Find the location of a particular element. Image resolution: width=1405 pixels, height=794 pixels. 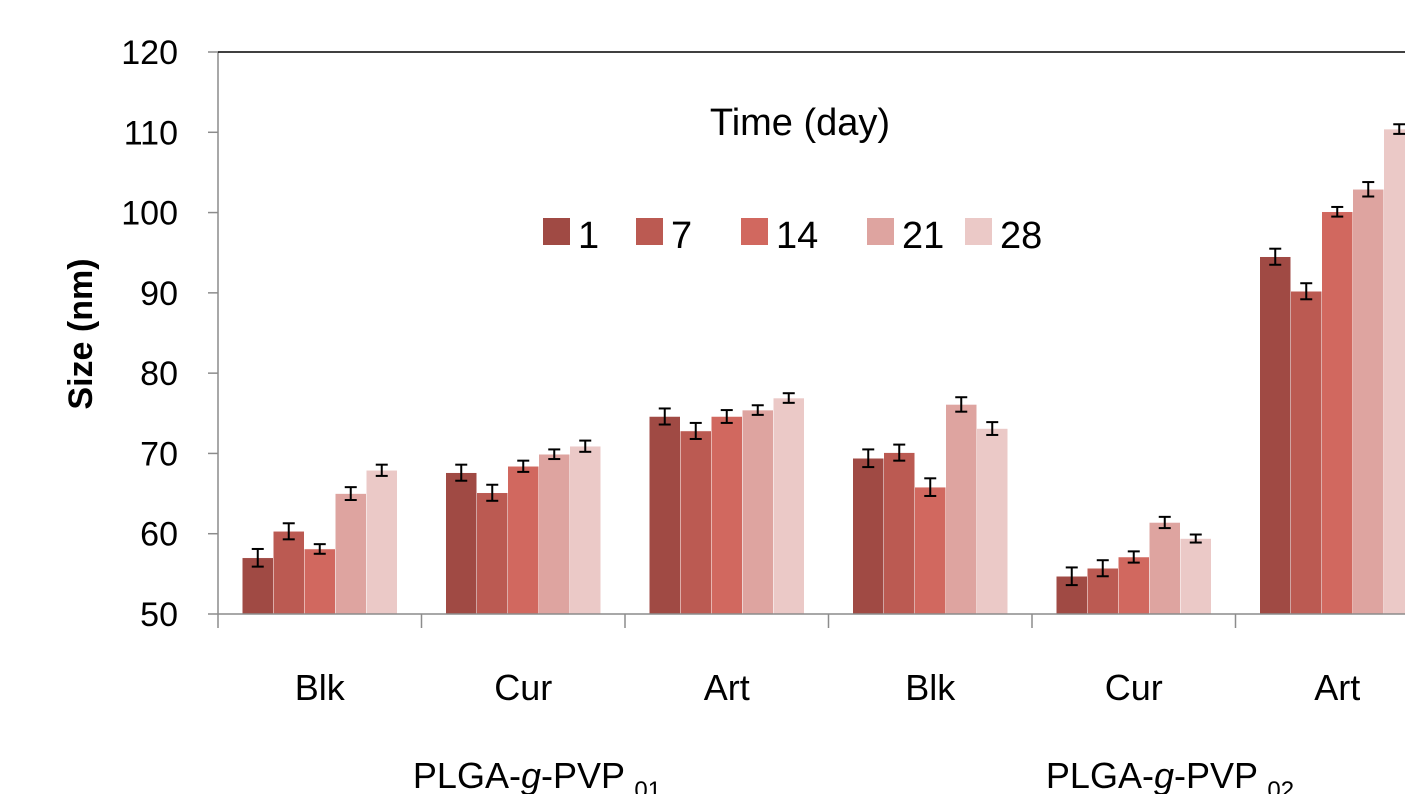

legend-item-21: 21 is located at coordinates (905, 236).